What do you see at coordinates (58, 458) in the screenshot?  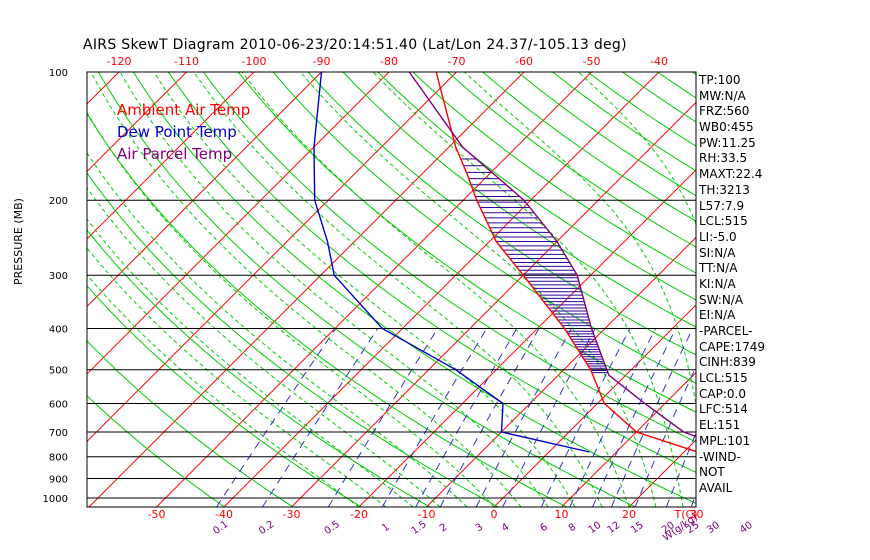 I see `pressure-tick-label: 800` at bounding box center [58, 458].